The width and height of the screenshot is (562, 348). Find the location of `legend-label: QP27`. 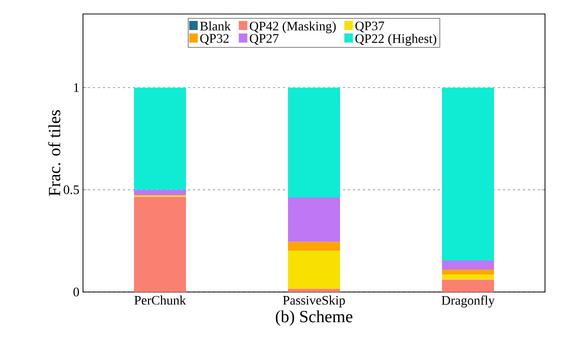

legend-label: QP27 is located at coordinates (264, 39).